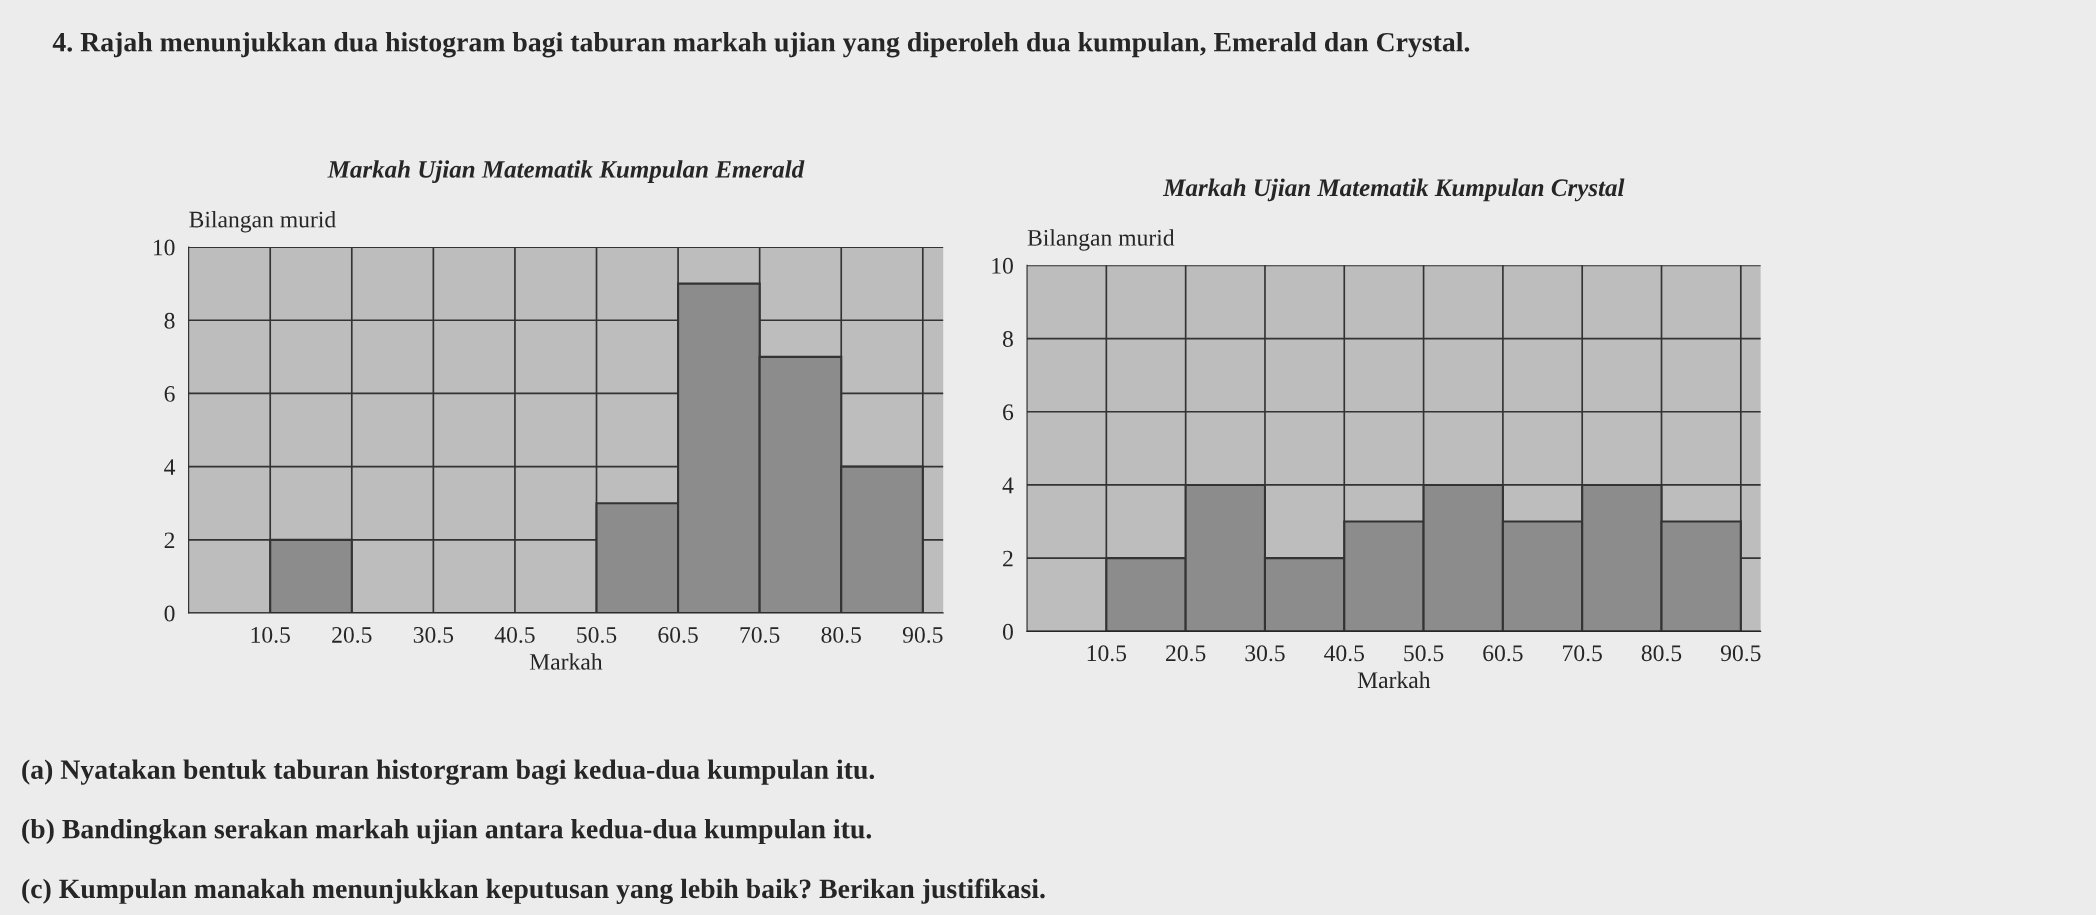 Image resolution: width=2096 pixels, height=915 pixels. I want to click on chart-title: Markah Ujian Matematik Kumpulan Emerald, so click(566, 171).